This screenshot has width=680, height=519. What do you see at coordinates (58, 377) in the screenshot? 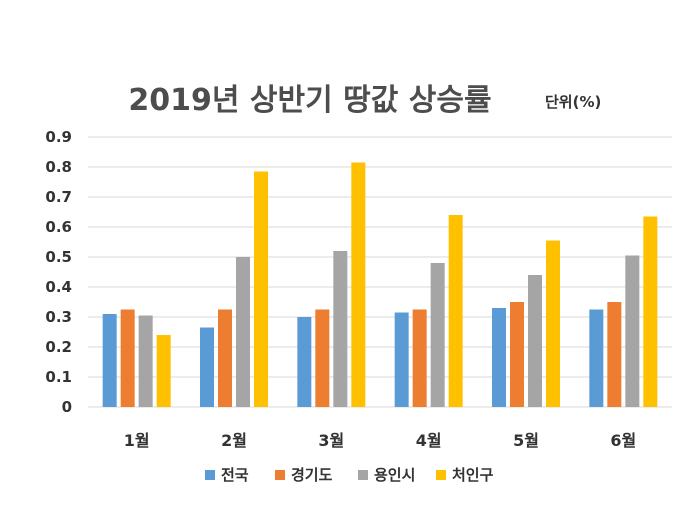
I see `y-tick-label: 0.1` at bounding box center [58, 377].